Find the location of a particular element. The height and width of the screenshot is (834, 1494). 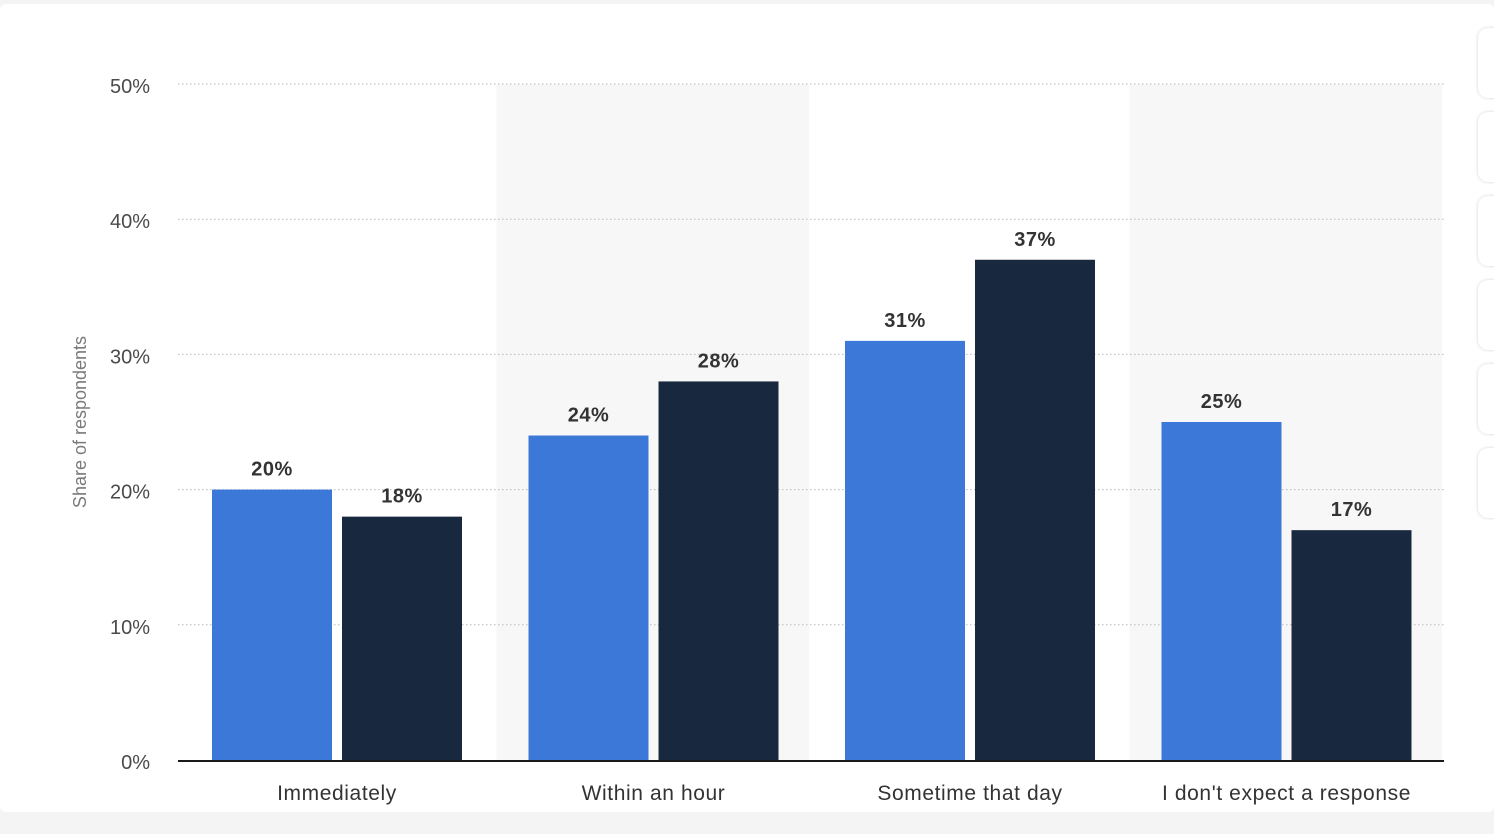

data-label: 25% is located at coordinates (1222, 402).